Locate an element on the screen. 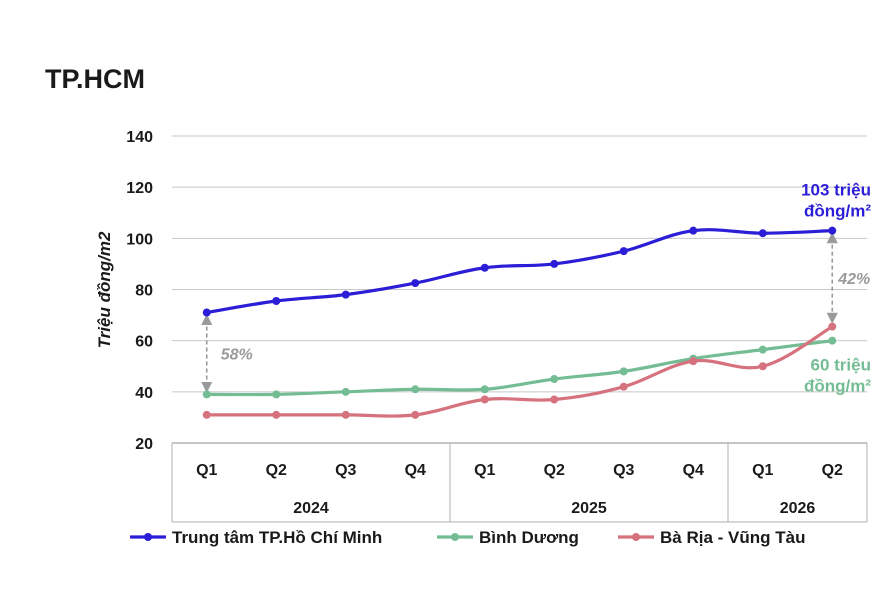 This screenshot has height=593, width=890. y-tick-label: 140 is located at coordinates (139, 137).